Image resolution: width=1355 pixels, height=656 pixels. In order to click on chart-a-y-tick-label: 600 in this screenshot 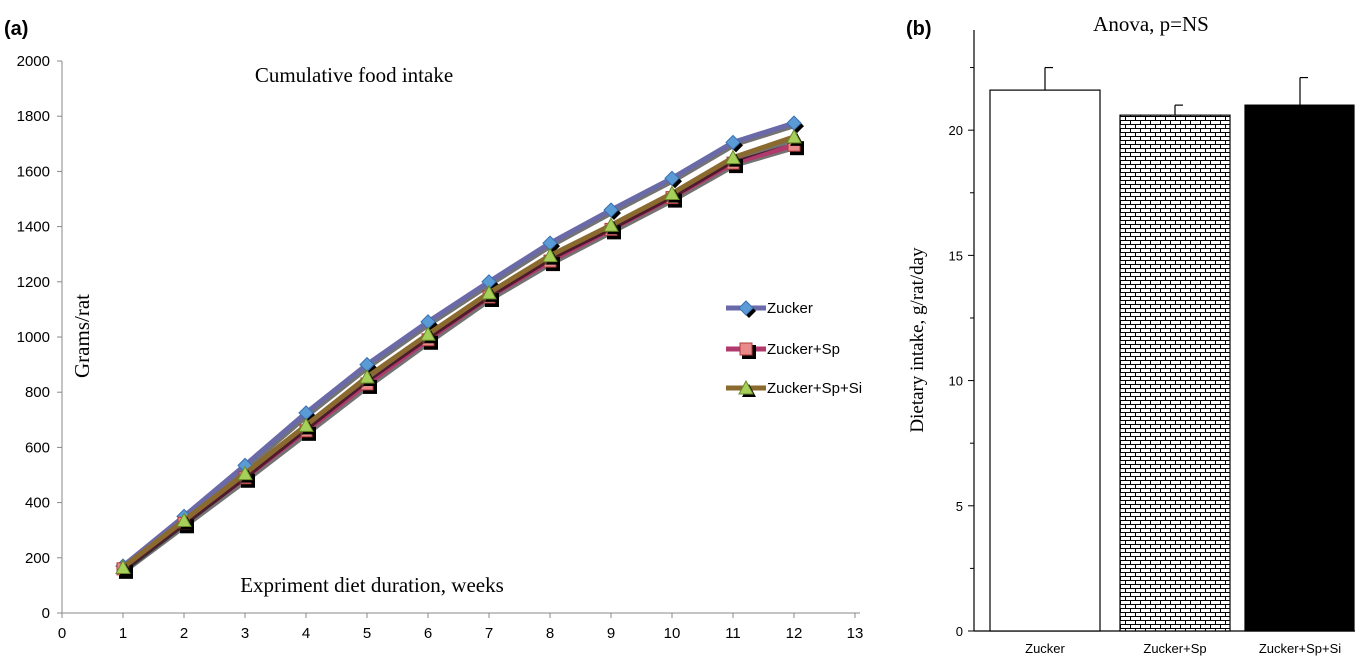, I will do `click(37, 447)`.